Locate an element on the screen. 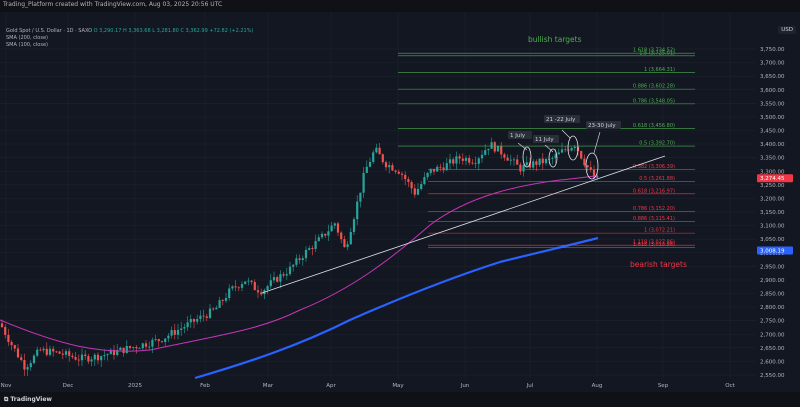 The height and width of the screenshot is (407, 800). tradingview-logo: ⧉ TradingView is located at coordinates (28, 400).